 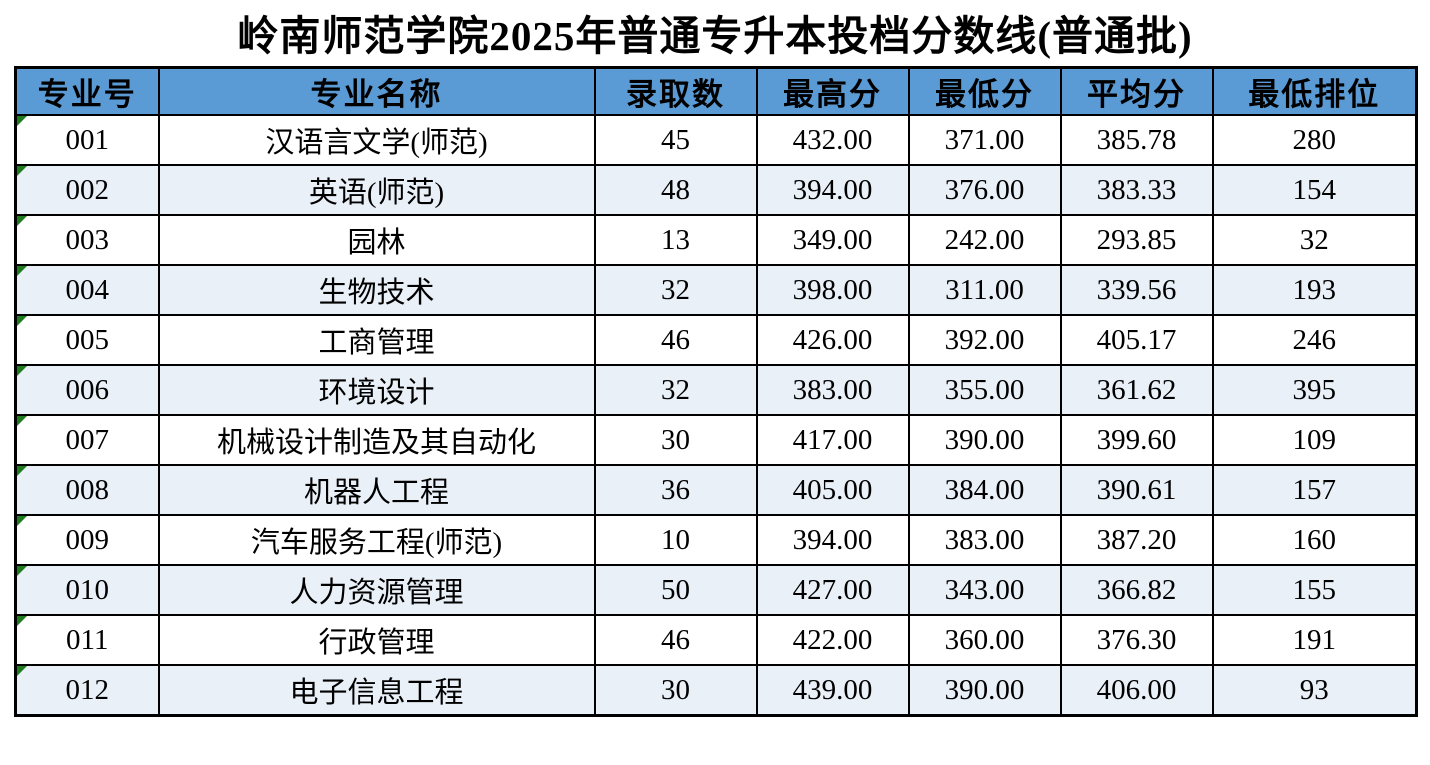 I want to click on header-major-name: 专业名称, so click(x=376, y=91).